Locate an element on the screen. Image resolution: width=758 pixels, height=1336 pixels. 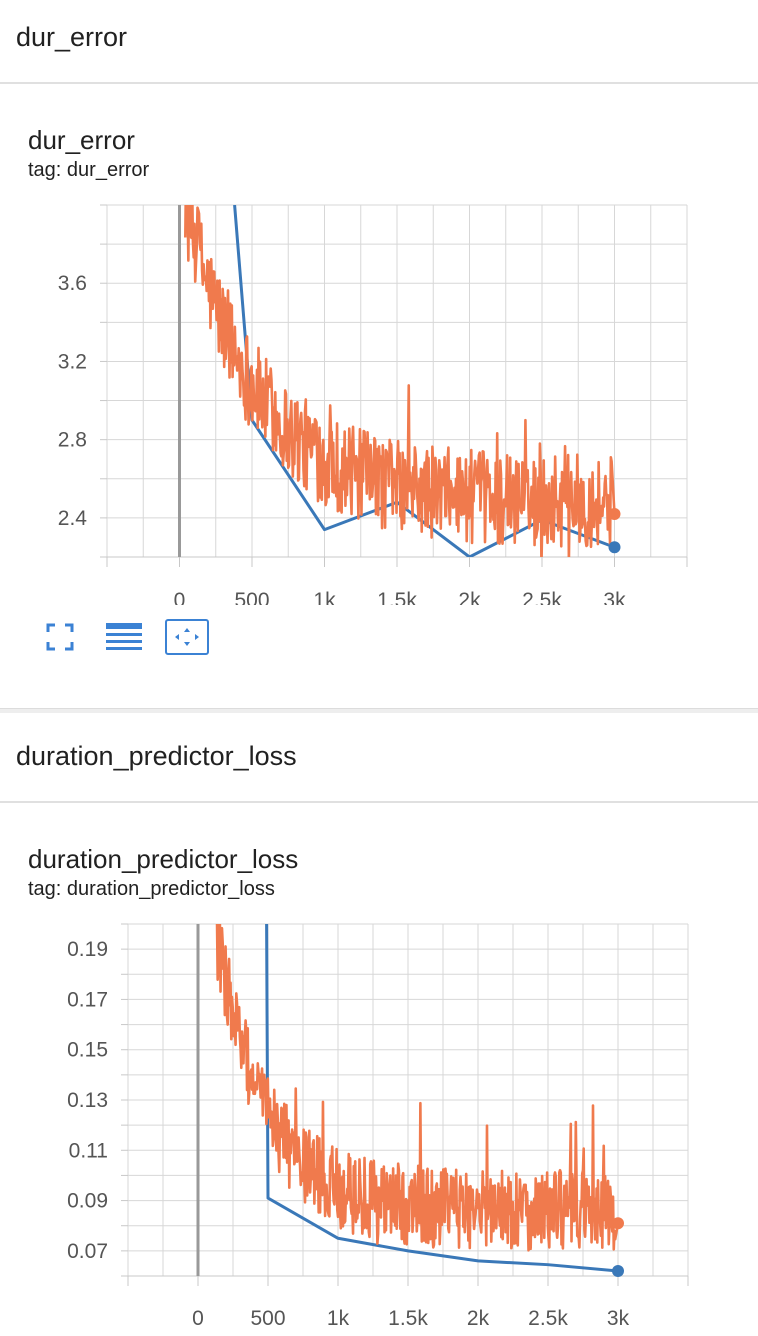
card-tag: tag: duration_predictor_loss is located at coordinates (151, 889).